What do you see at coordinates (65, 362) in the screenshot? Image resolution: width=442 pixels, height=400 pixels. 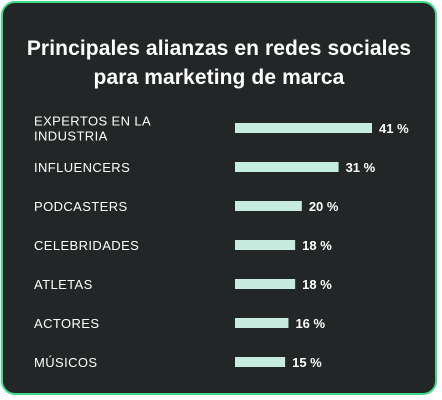 I see `category-label-musicos: MÚSICOS` at bounding box center [65, 362].